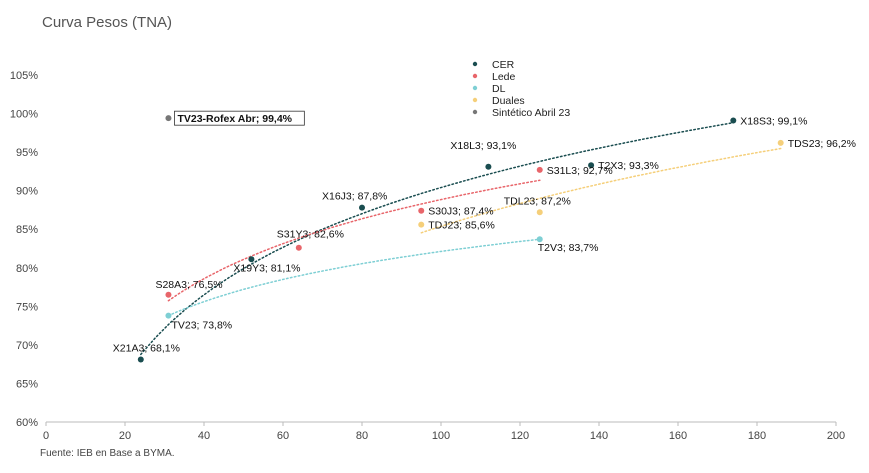 This screenshot has height=473, width=869. Describe the element at coordinates (27, 346) in the screenshot. I see `y-tick-label: 70%` at that location.